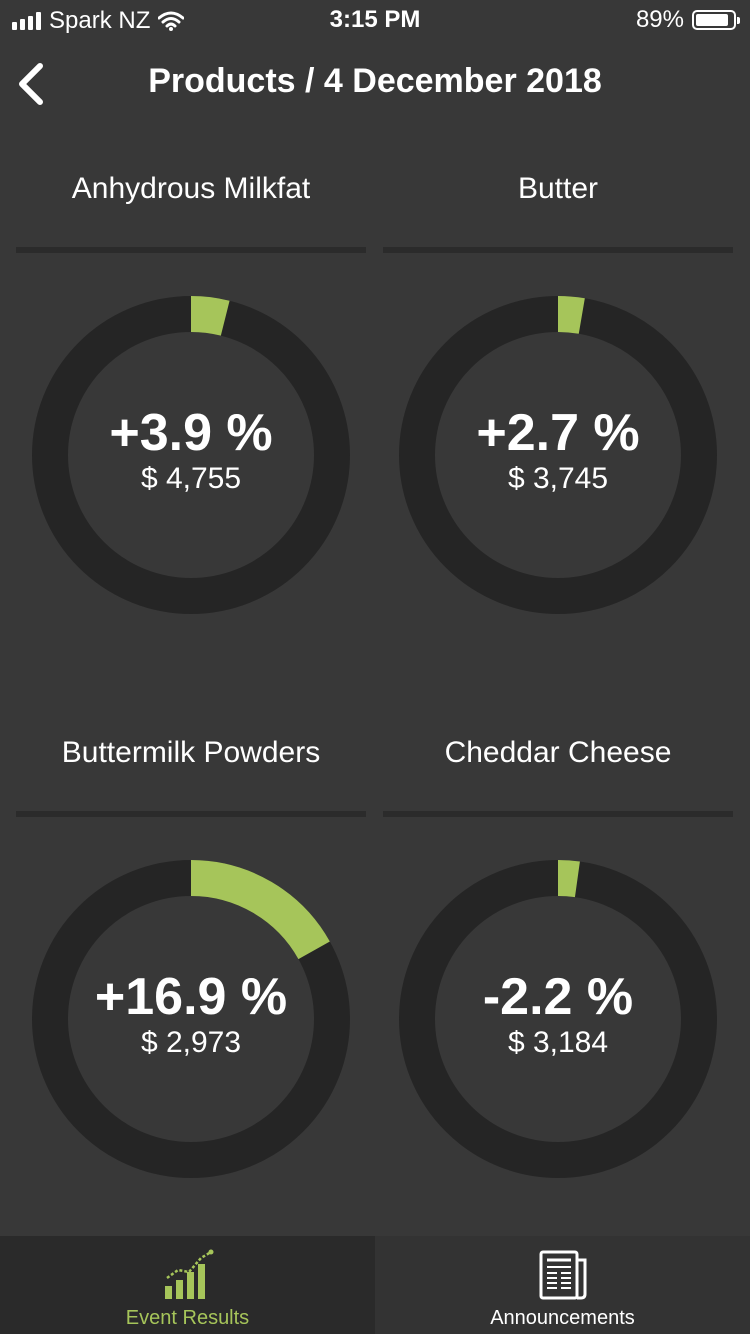 This screenshot has width=750, height=1334. What do you see at coordinates (659, 19) in the screenshot?
I see `battery-percent: 89%` at bounding box center [659, 19].